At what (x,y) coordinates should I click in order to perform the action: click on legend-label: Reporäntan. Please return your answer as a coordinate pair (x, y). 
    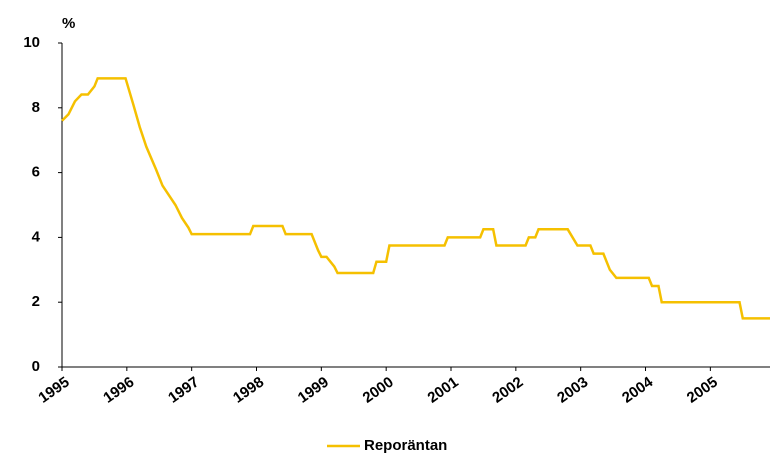
    Looking at the image, I should click on (405, 445).